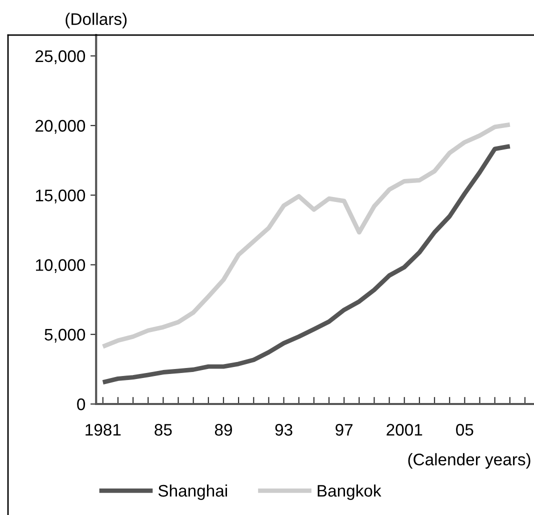  I want to click on y-tick-label: 5,000, so click(65, 335).